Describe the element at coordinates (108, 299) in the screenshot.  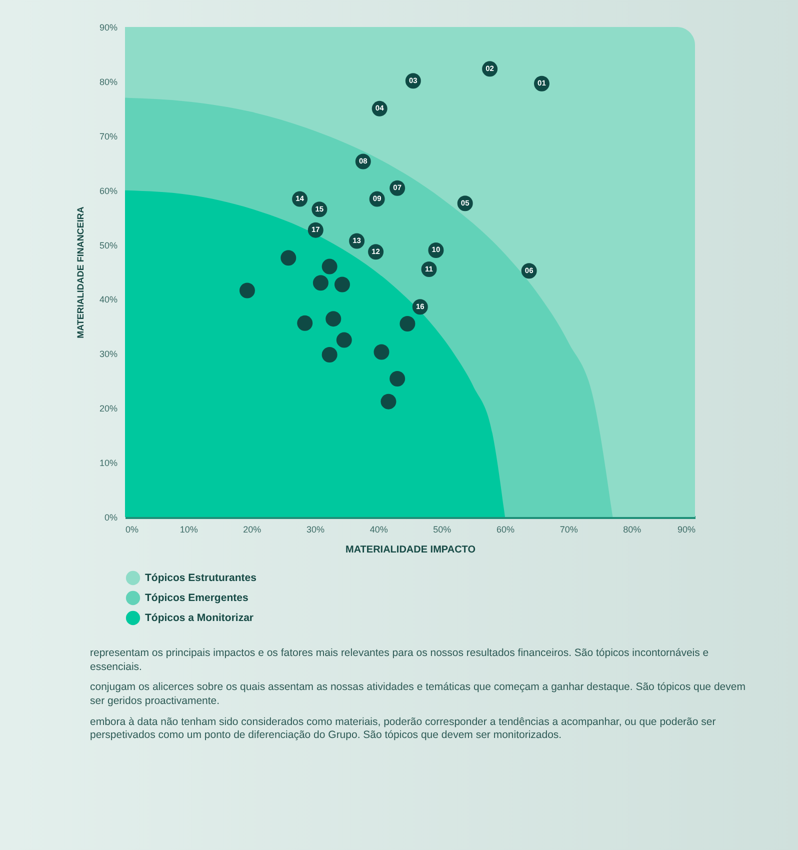
I see `y-tick-label: 40%` at that location.